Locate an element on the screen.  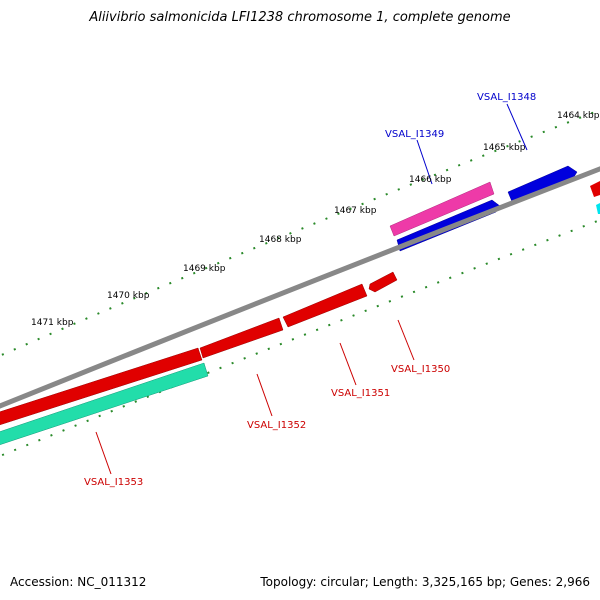
tick-label-1471: 1471 kbp is located at coordinates (52, 323).